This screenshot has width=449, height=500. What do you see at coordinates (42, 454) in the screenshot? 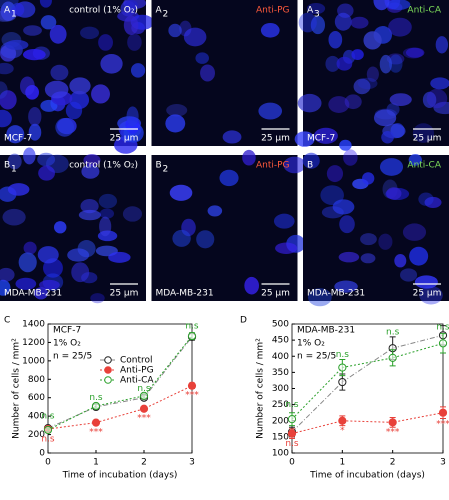
I see `y-tick-label: 0` at bounding box center [42, 454].